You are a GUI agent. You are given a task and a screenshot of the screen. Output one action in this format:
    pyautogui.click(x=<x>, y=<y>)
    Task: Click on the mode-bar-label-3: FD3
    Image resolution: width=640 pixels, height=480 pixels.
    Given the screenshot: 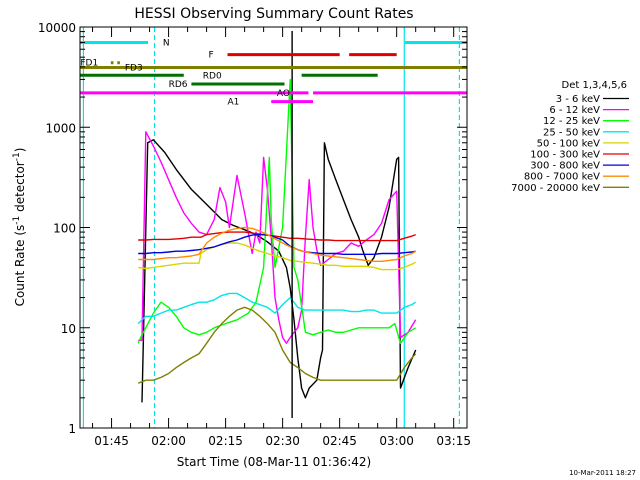 What is the action you would take?
    pyautogui.click(x=134, y=68)
    